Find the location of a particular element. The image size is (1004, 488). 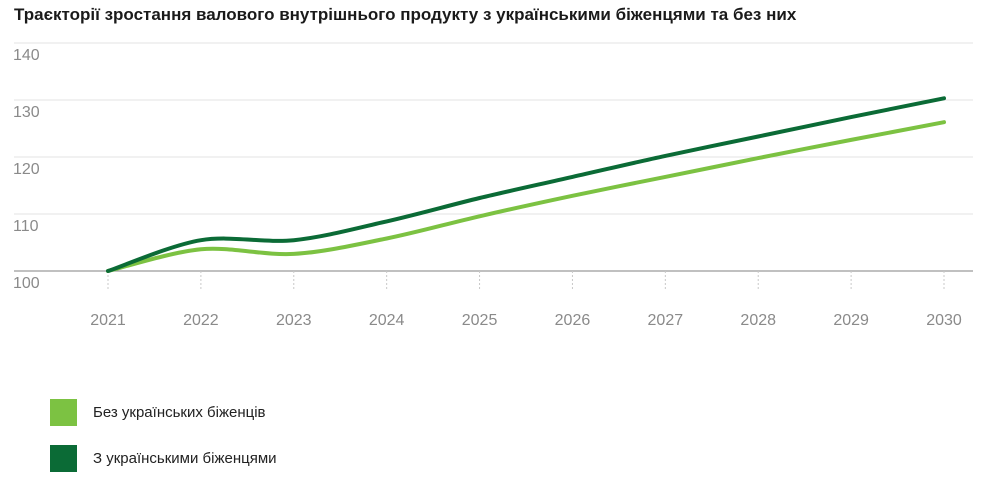

y-tick-label: 120 is located at coordinates (26, 169).